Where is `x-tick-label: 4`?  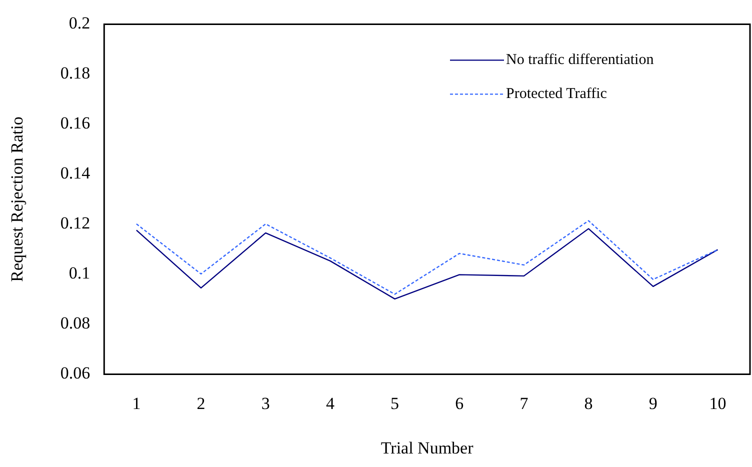
x-tick-label: 4 is located at coordinates (330, 403).